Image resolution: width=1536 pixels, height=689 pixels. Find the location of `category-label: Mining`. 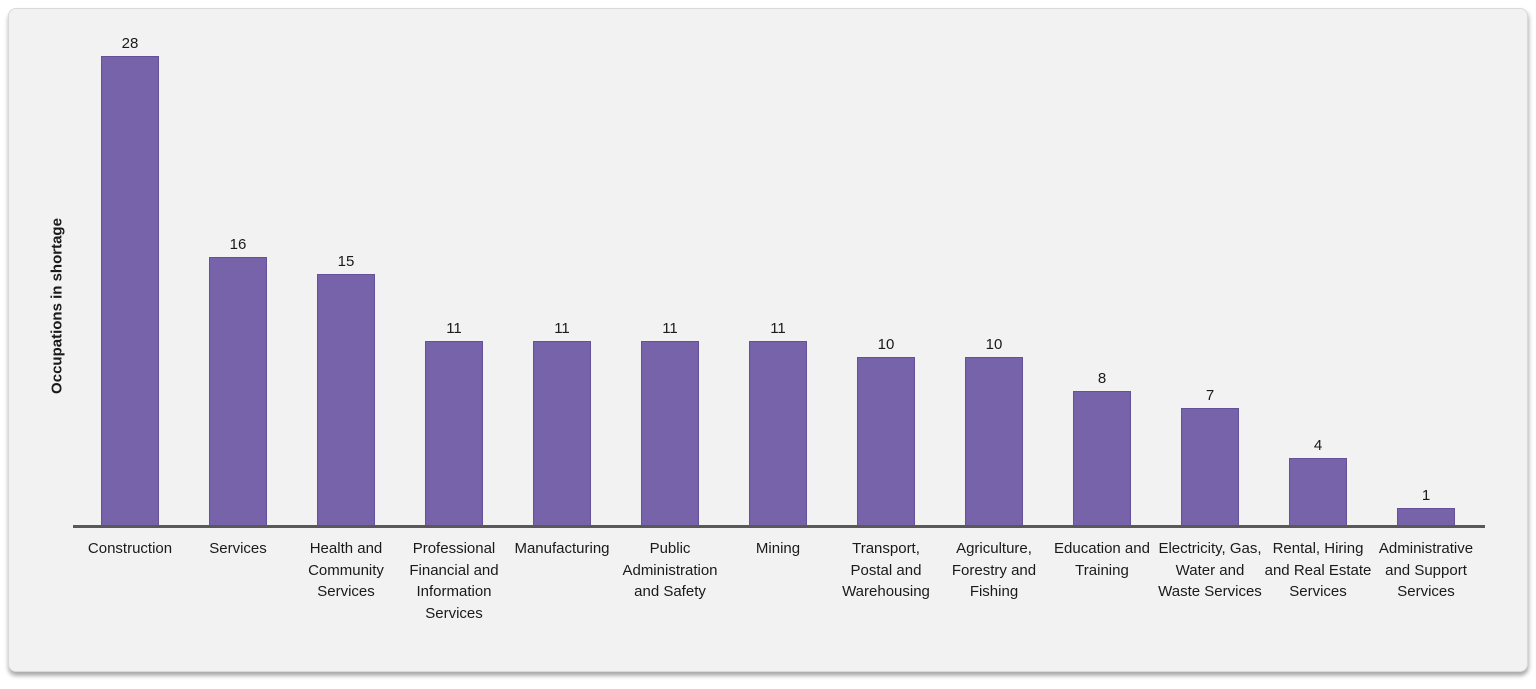

category-label: Mining is located at coordinates (778, 548).